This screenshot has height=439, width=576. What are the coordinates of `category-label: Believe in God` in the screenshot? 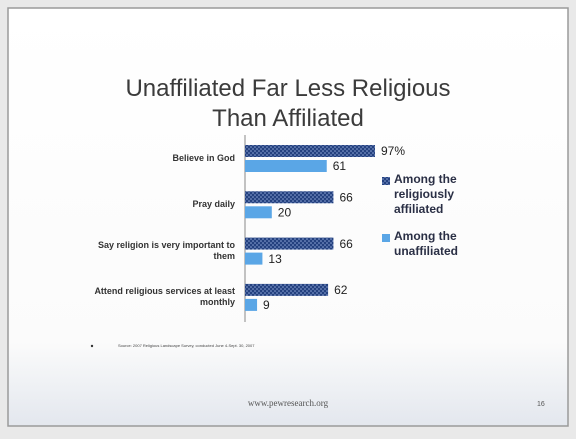 It's located at (203, 158).